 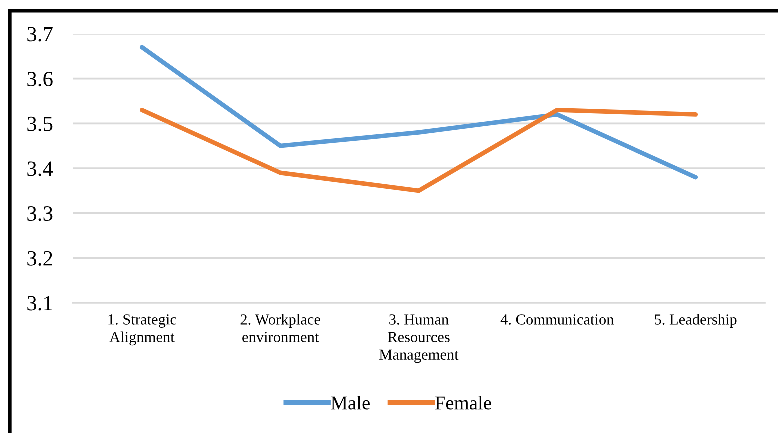 What do you see at coordinates (350, 403) in the screenshot?
I see `legend-label: Male` at bounding box center [350, 403].